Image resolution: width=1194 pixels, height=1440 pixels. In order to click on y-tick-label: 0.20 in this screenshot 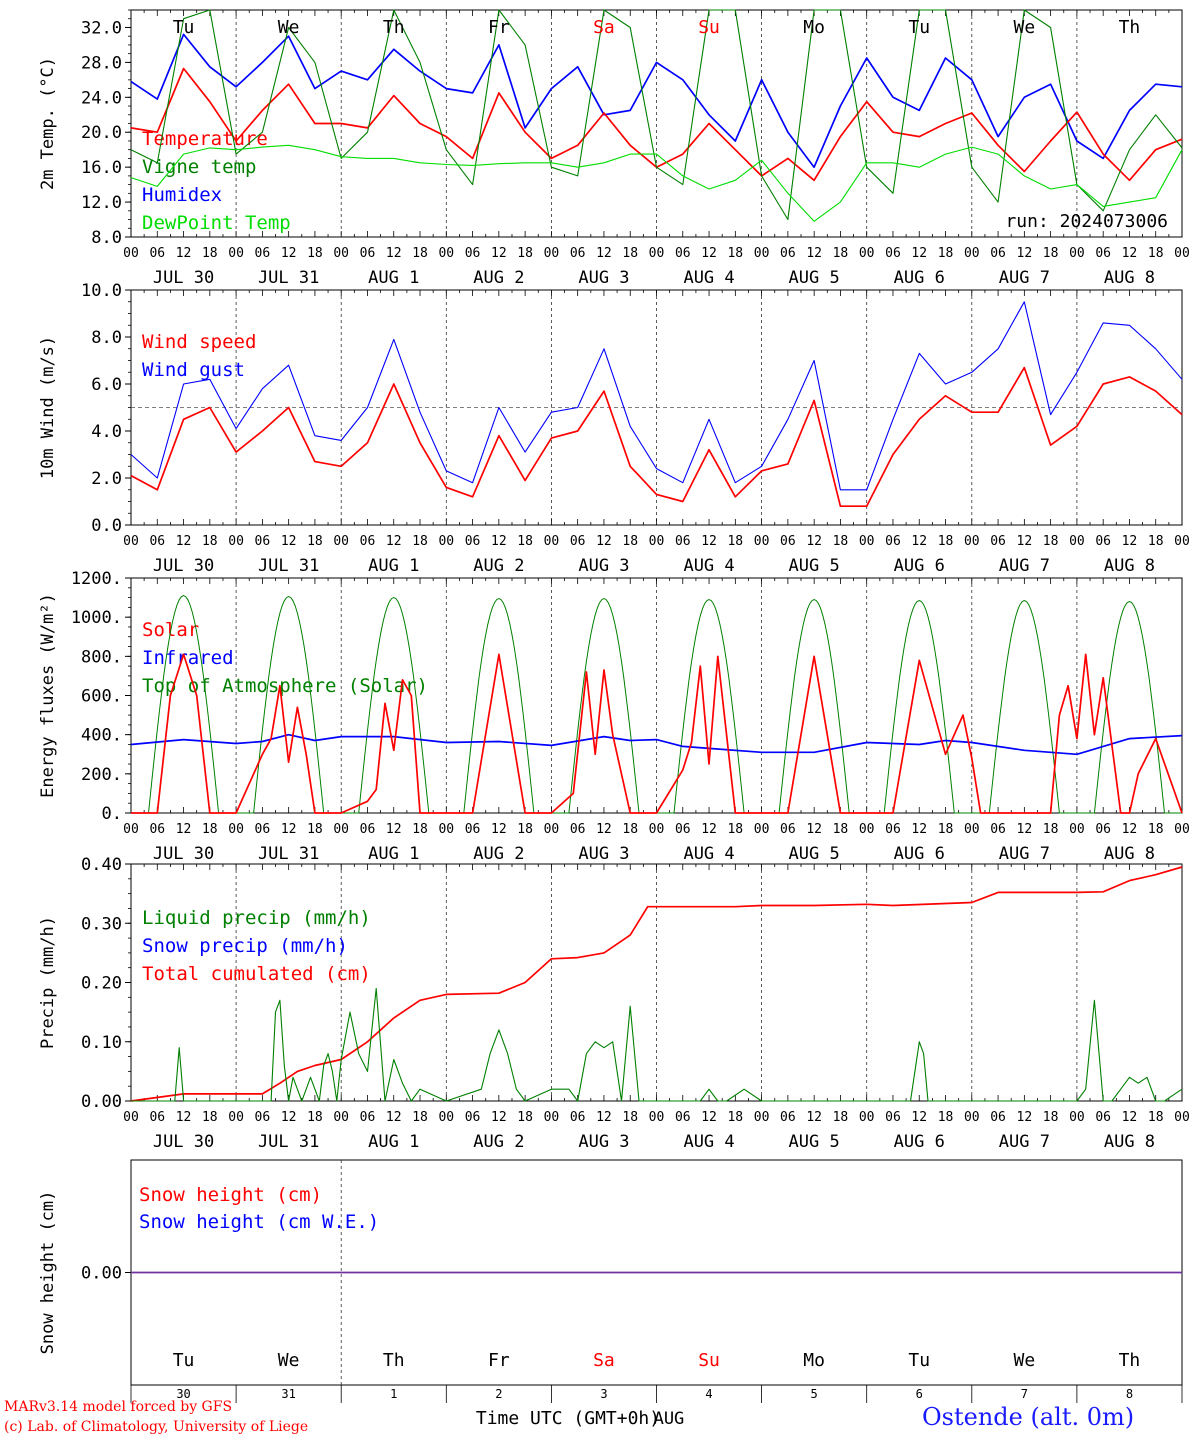, I will do `click(101, 984)`.